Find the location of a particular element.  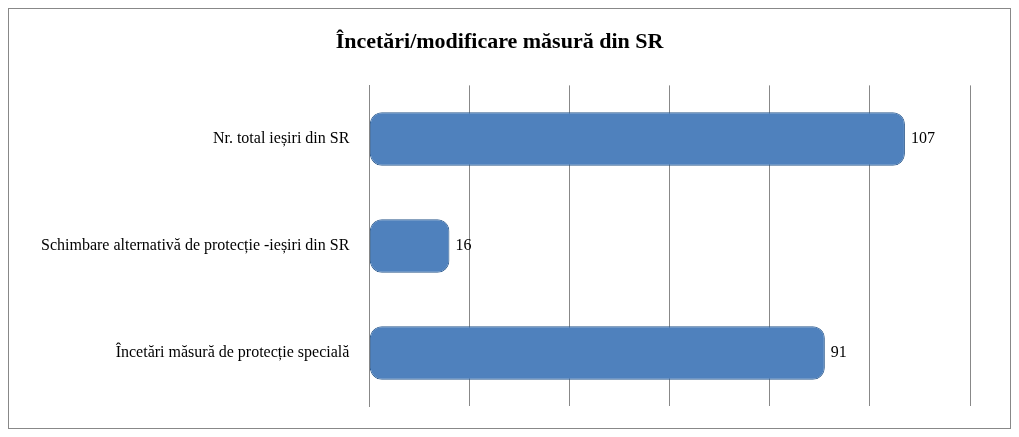

data-label: 107 is located at coordinates (922, 138).